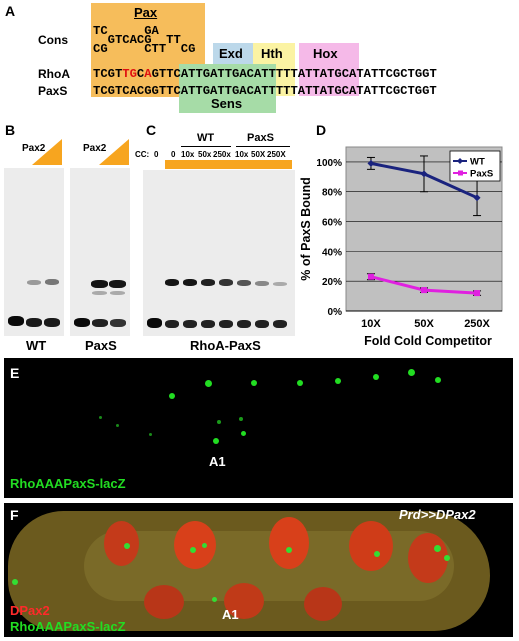 The width and height of the screenshot is (519, 641). What do you see at coordinates (10, 11) in the screenshot?
I see `panel-a-label: A` at bounding box center [10, 11].